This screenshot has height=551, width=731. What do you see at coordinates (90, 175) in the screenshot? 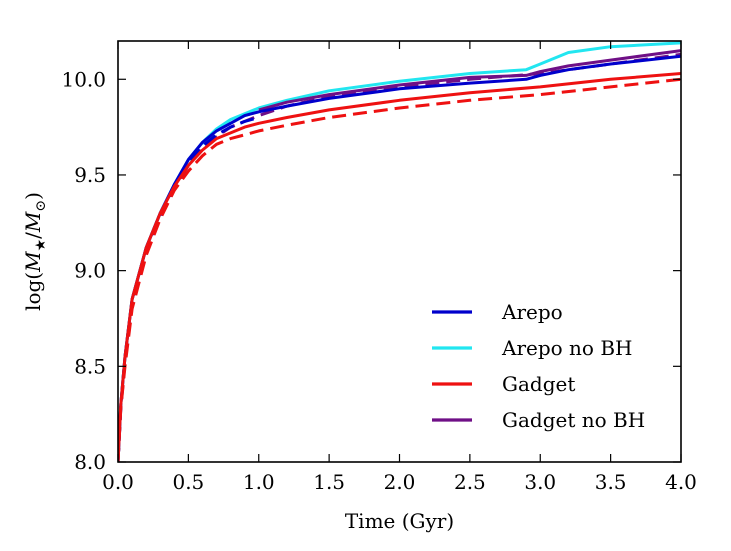
I see `y-tick-label: 9.5` at bounding box center [90, 175].